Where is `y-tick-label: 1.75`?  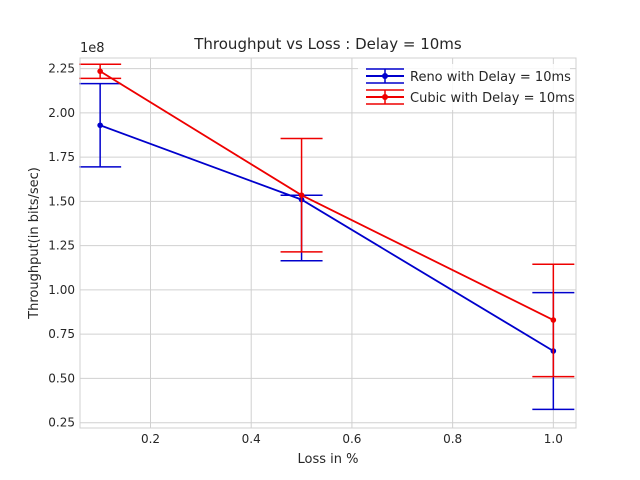
y-tick-label: 1.75 is located at coordinates (61, 157).